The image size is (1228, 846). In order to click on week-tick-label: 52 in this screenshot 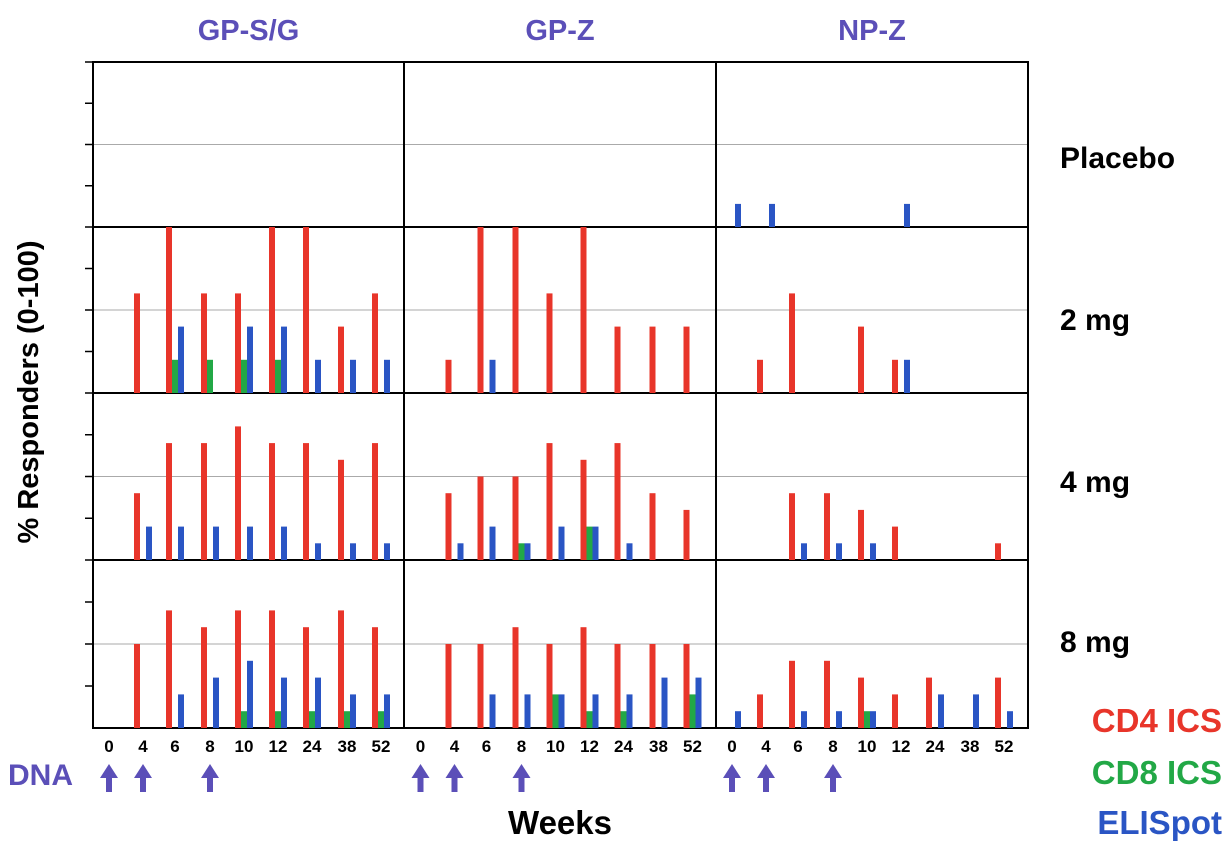, I will do `click(381, 746)`.